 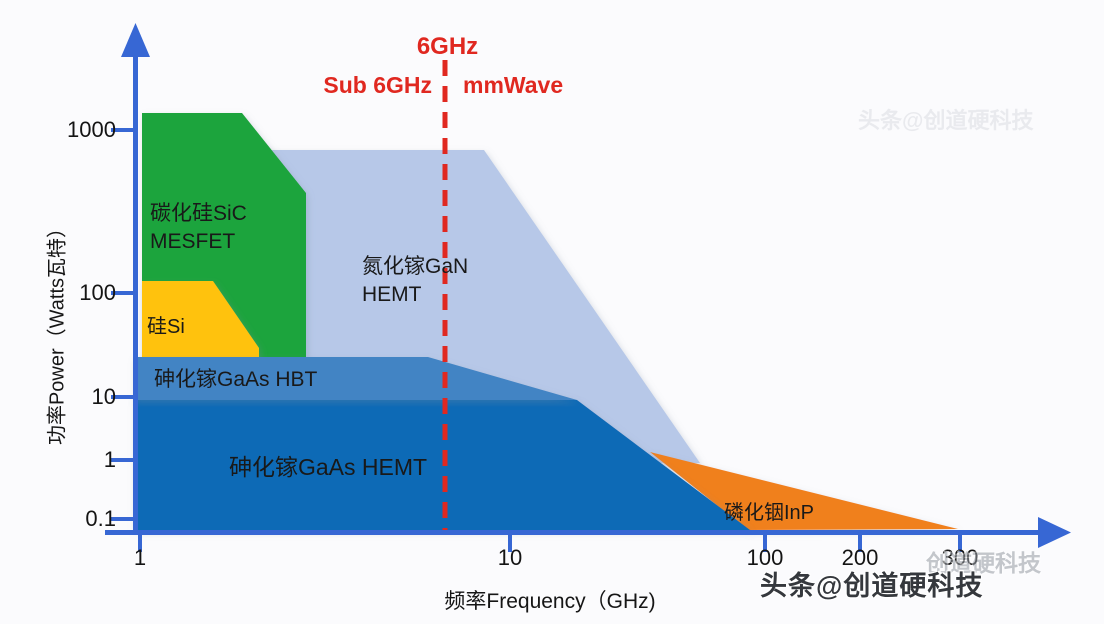 What do you see at coordinates (91, 129) in the screenshot?
I see `y-tick-label-1000: 1000` at bounding box center [91, 129].